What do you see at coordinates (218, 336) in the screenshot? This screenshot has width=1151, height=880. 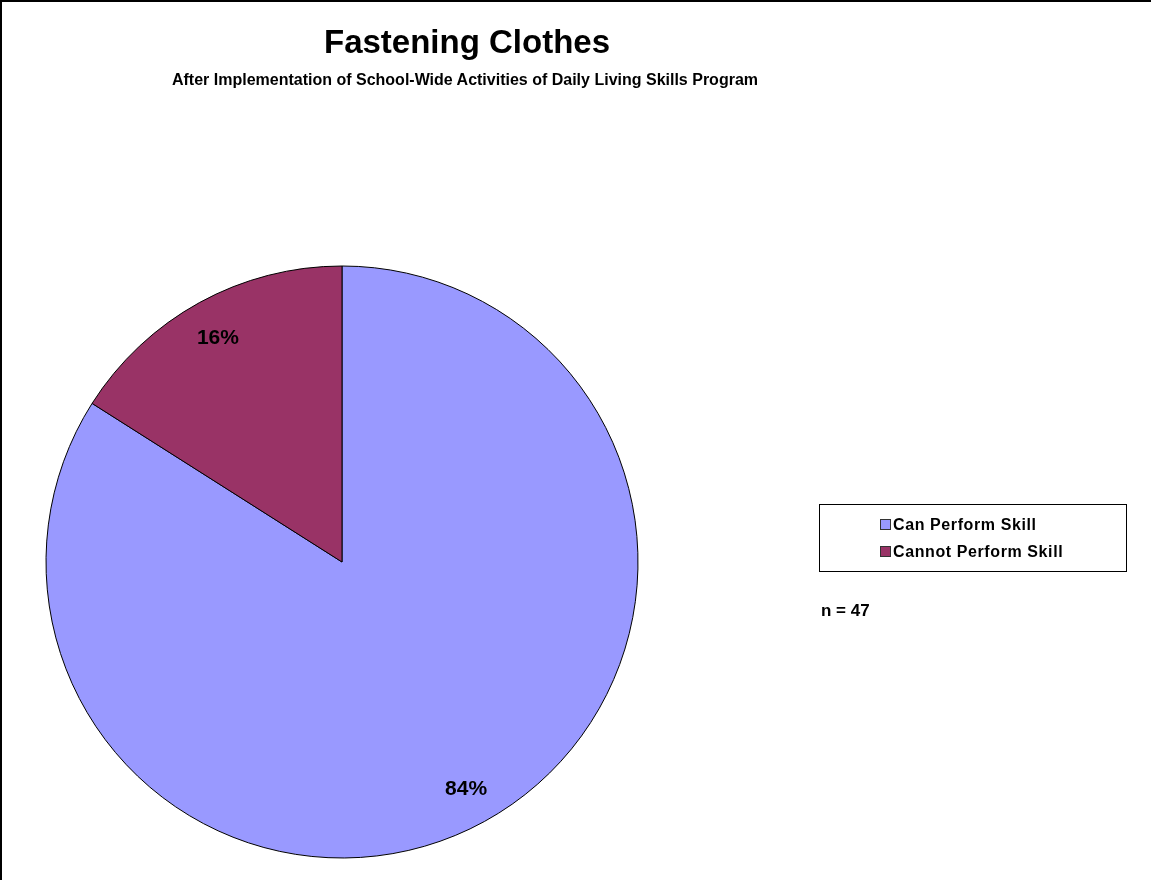 I see `data-label: 16%` at bounding box center [218, 336].